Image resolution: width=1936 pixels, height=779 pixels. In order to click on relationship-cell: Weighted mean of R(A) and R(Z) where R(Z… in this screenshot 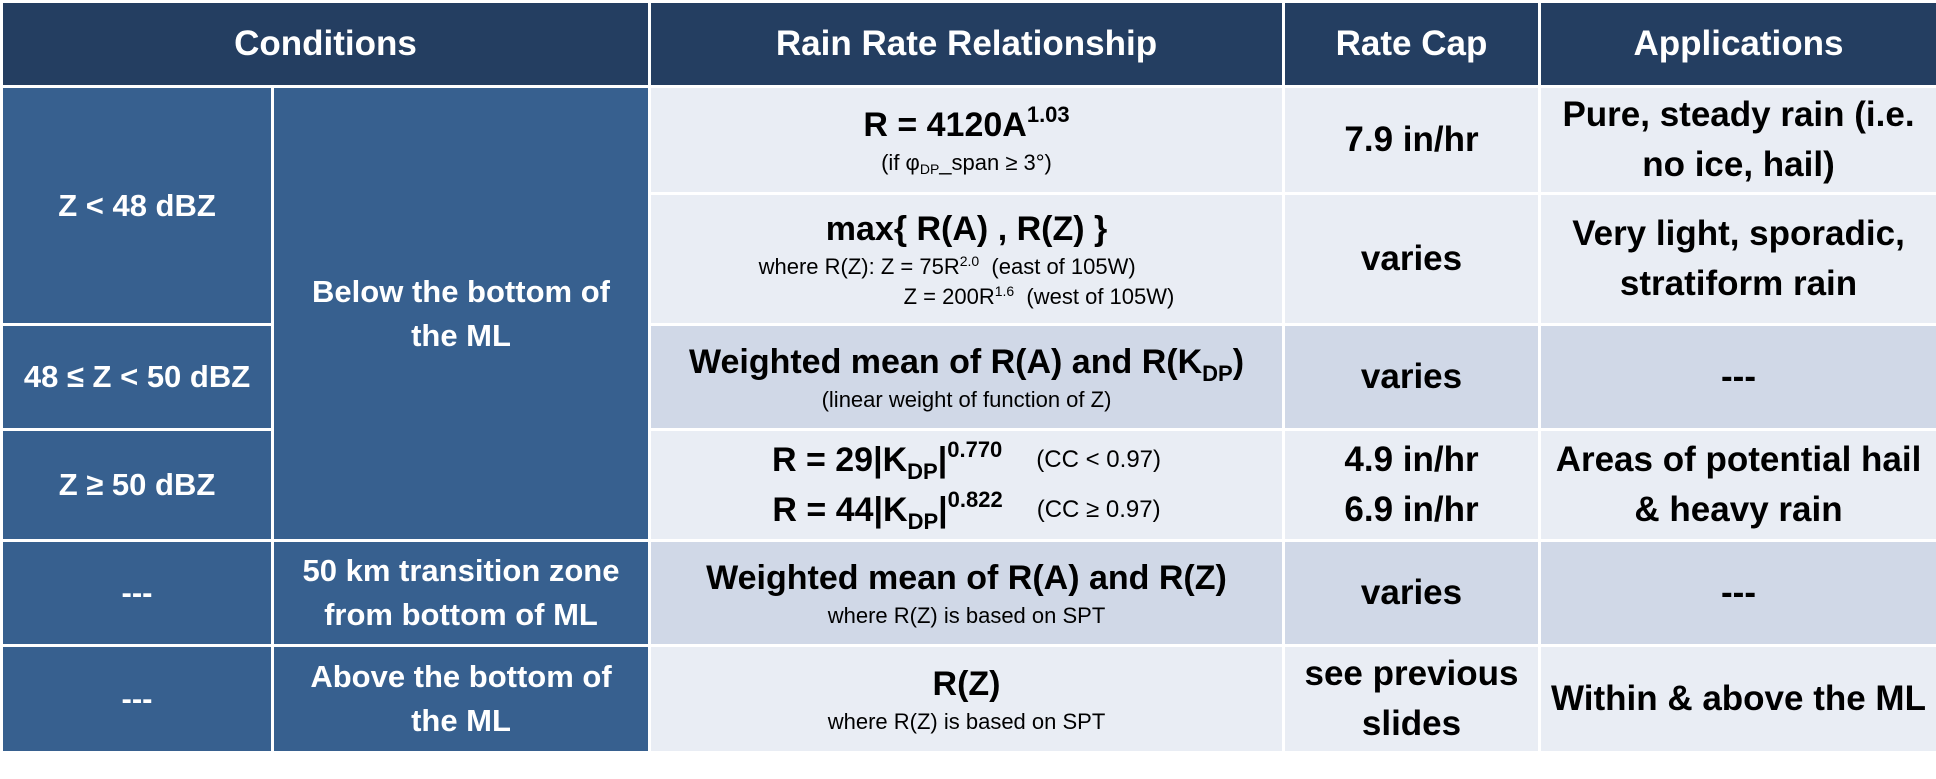, I will do `click(966, 593)`.